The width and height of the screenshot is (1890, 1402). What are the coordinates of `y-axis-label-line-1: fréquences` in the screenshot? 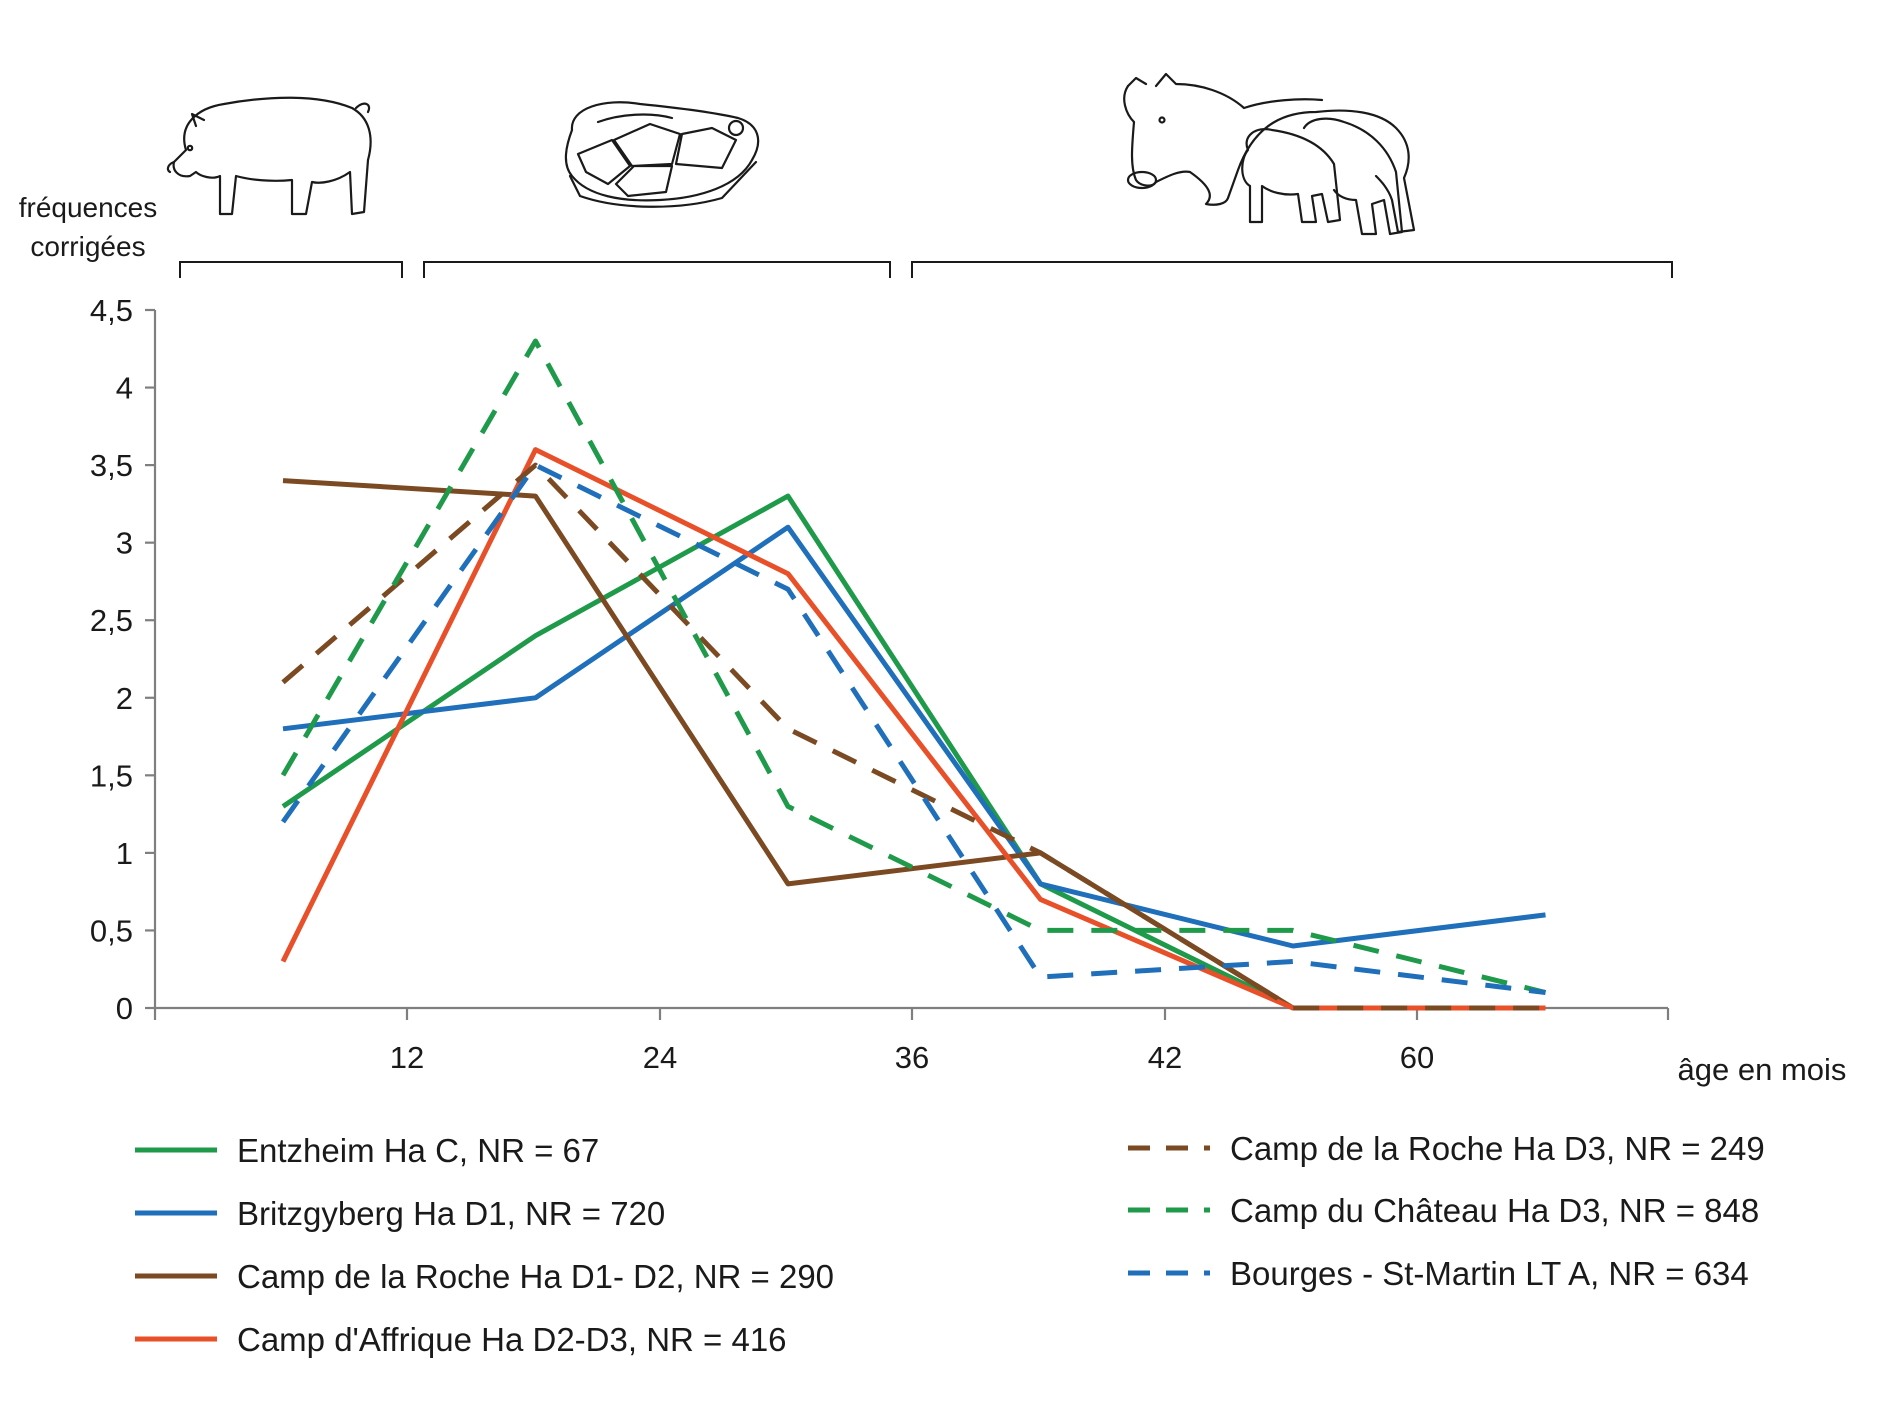 It's located at (88, 207).